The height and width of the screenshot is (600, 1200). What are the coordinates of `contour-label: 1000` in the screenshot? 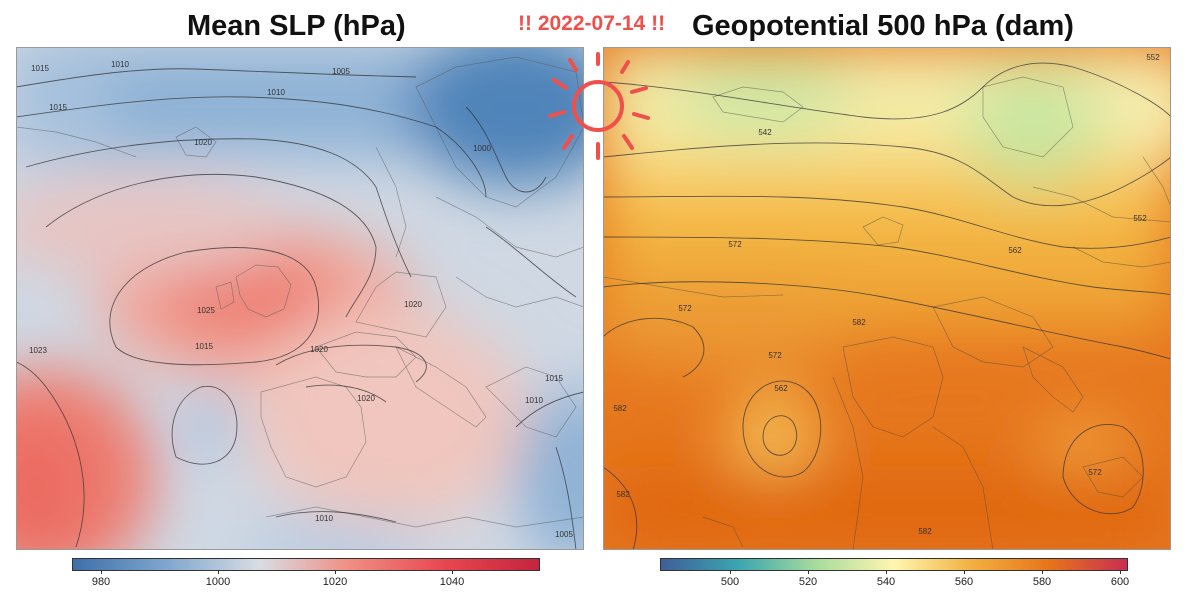 It's located at (482, 148).